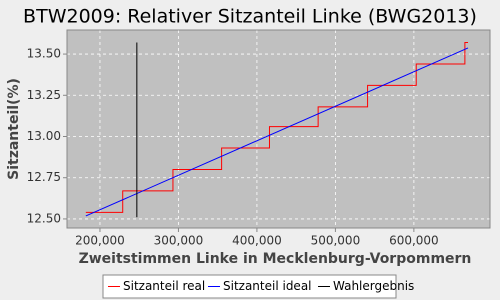 Image resolution: width=500 pixels, height=300 pixels. Describe the element at coordinates (257, 241) in the screenshot. I see `x-tick-label: 400,000` at that location.